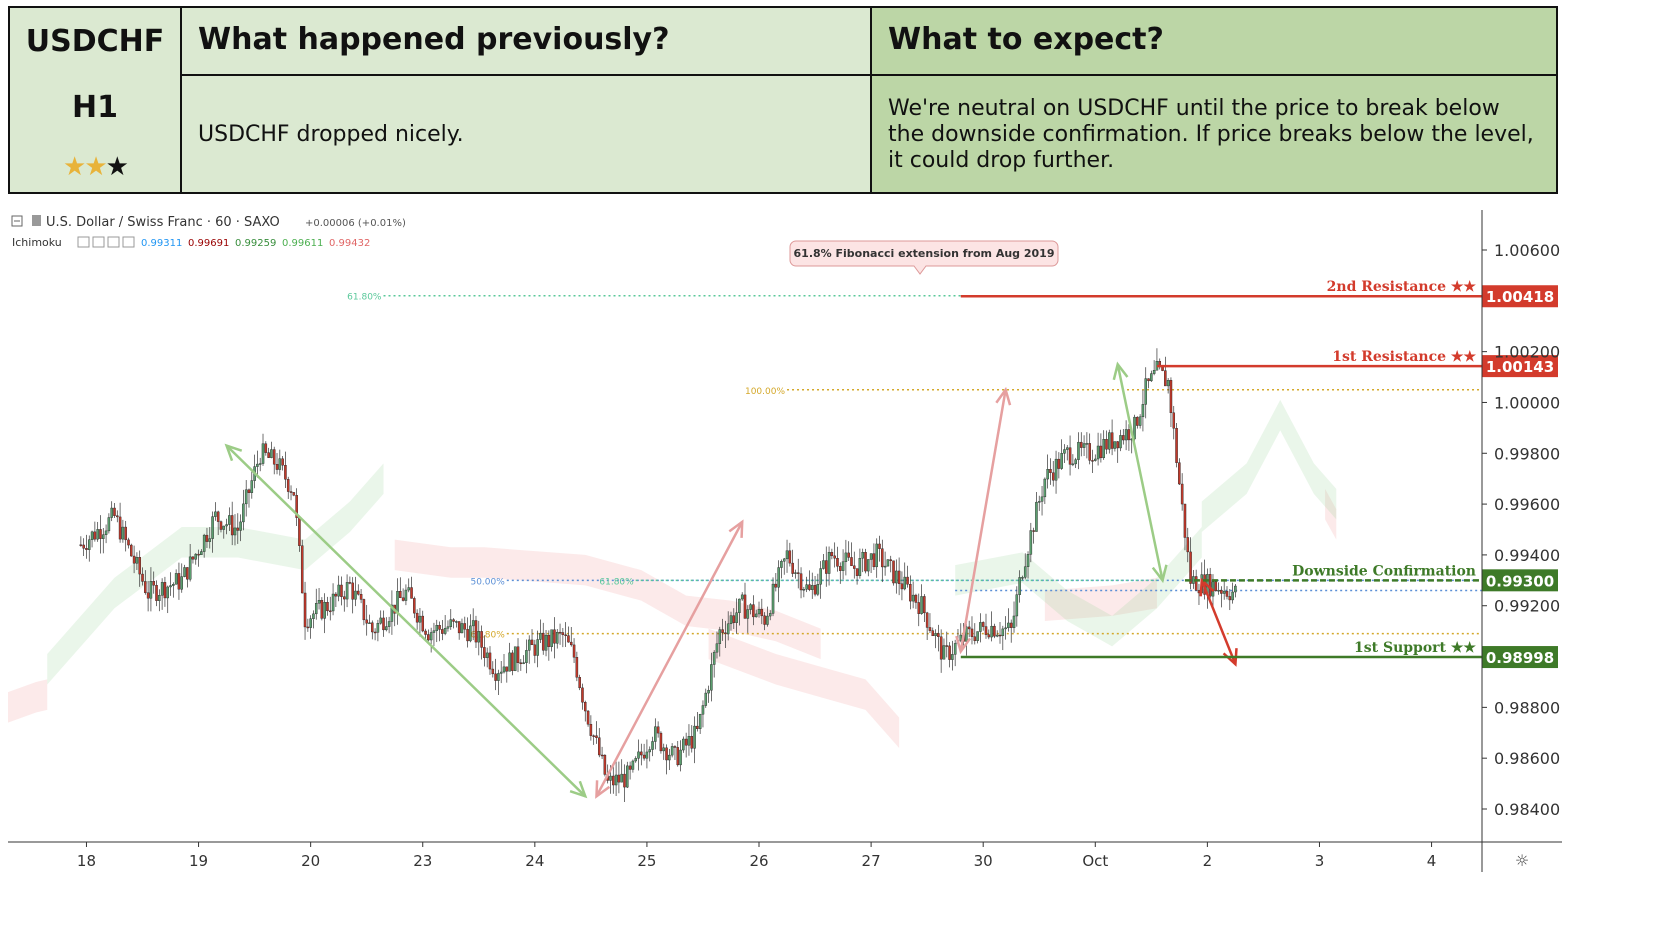 This screenshot has height=948, width=1662. I want to click on x-tick-label: 30, so click(983, 861).